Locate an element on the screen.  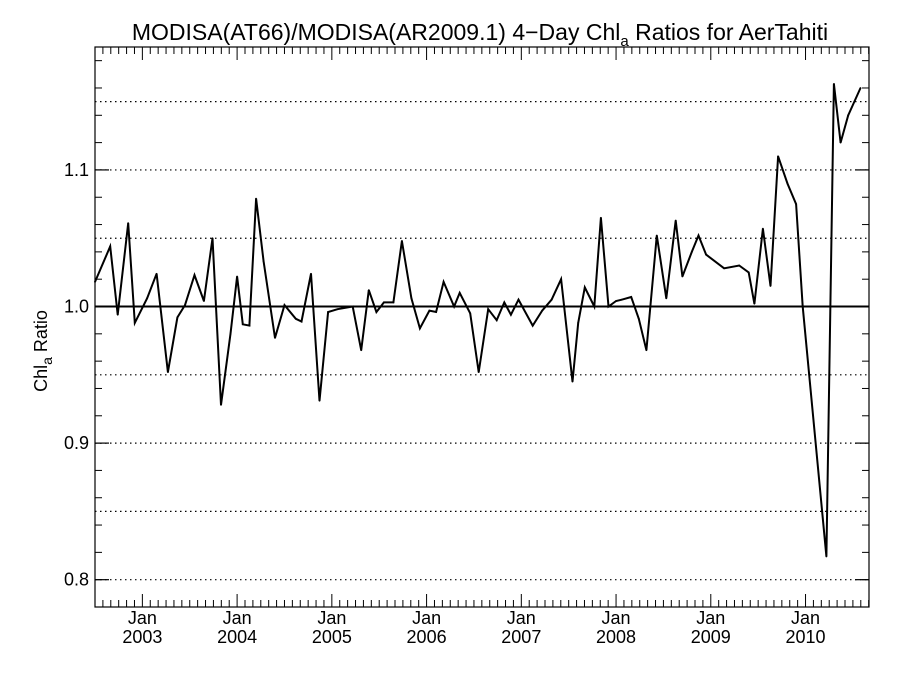
y-axis-label-subscript: a is located at coordinates (47, 361).